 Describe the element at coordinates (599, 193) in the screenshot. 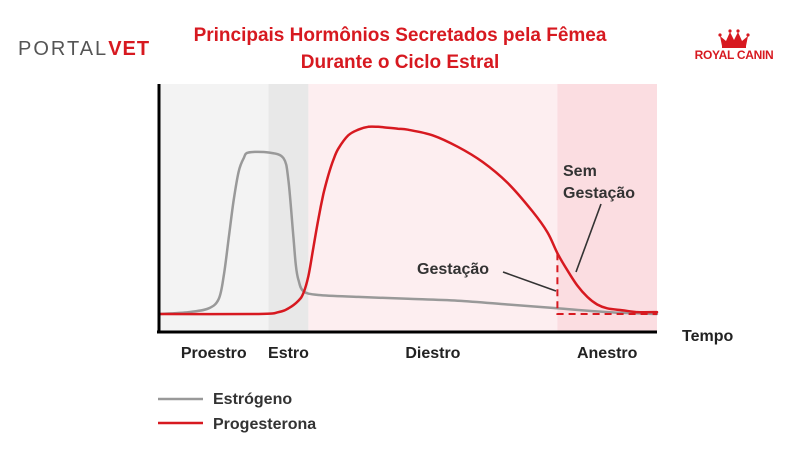

I see `annotation-sem-gestacao-line2: Gestação` at that location.